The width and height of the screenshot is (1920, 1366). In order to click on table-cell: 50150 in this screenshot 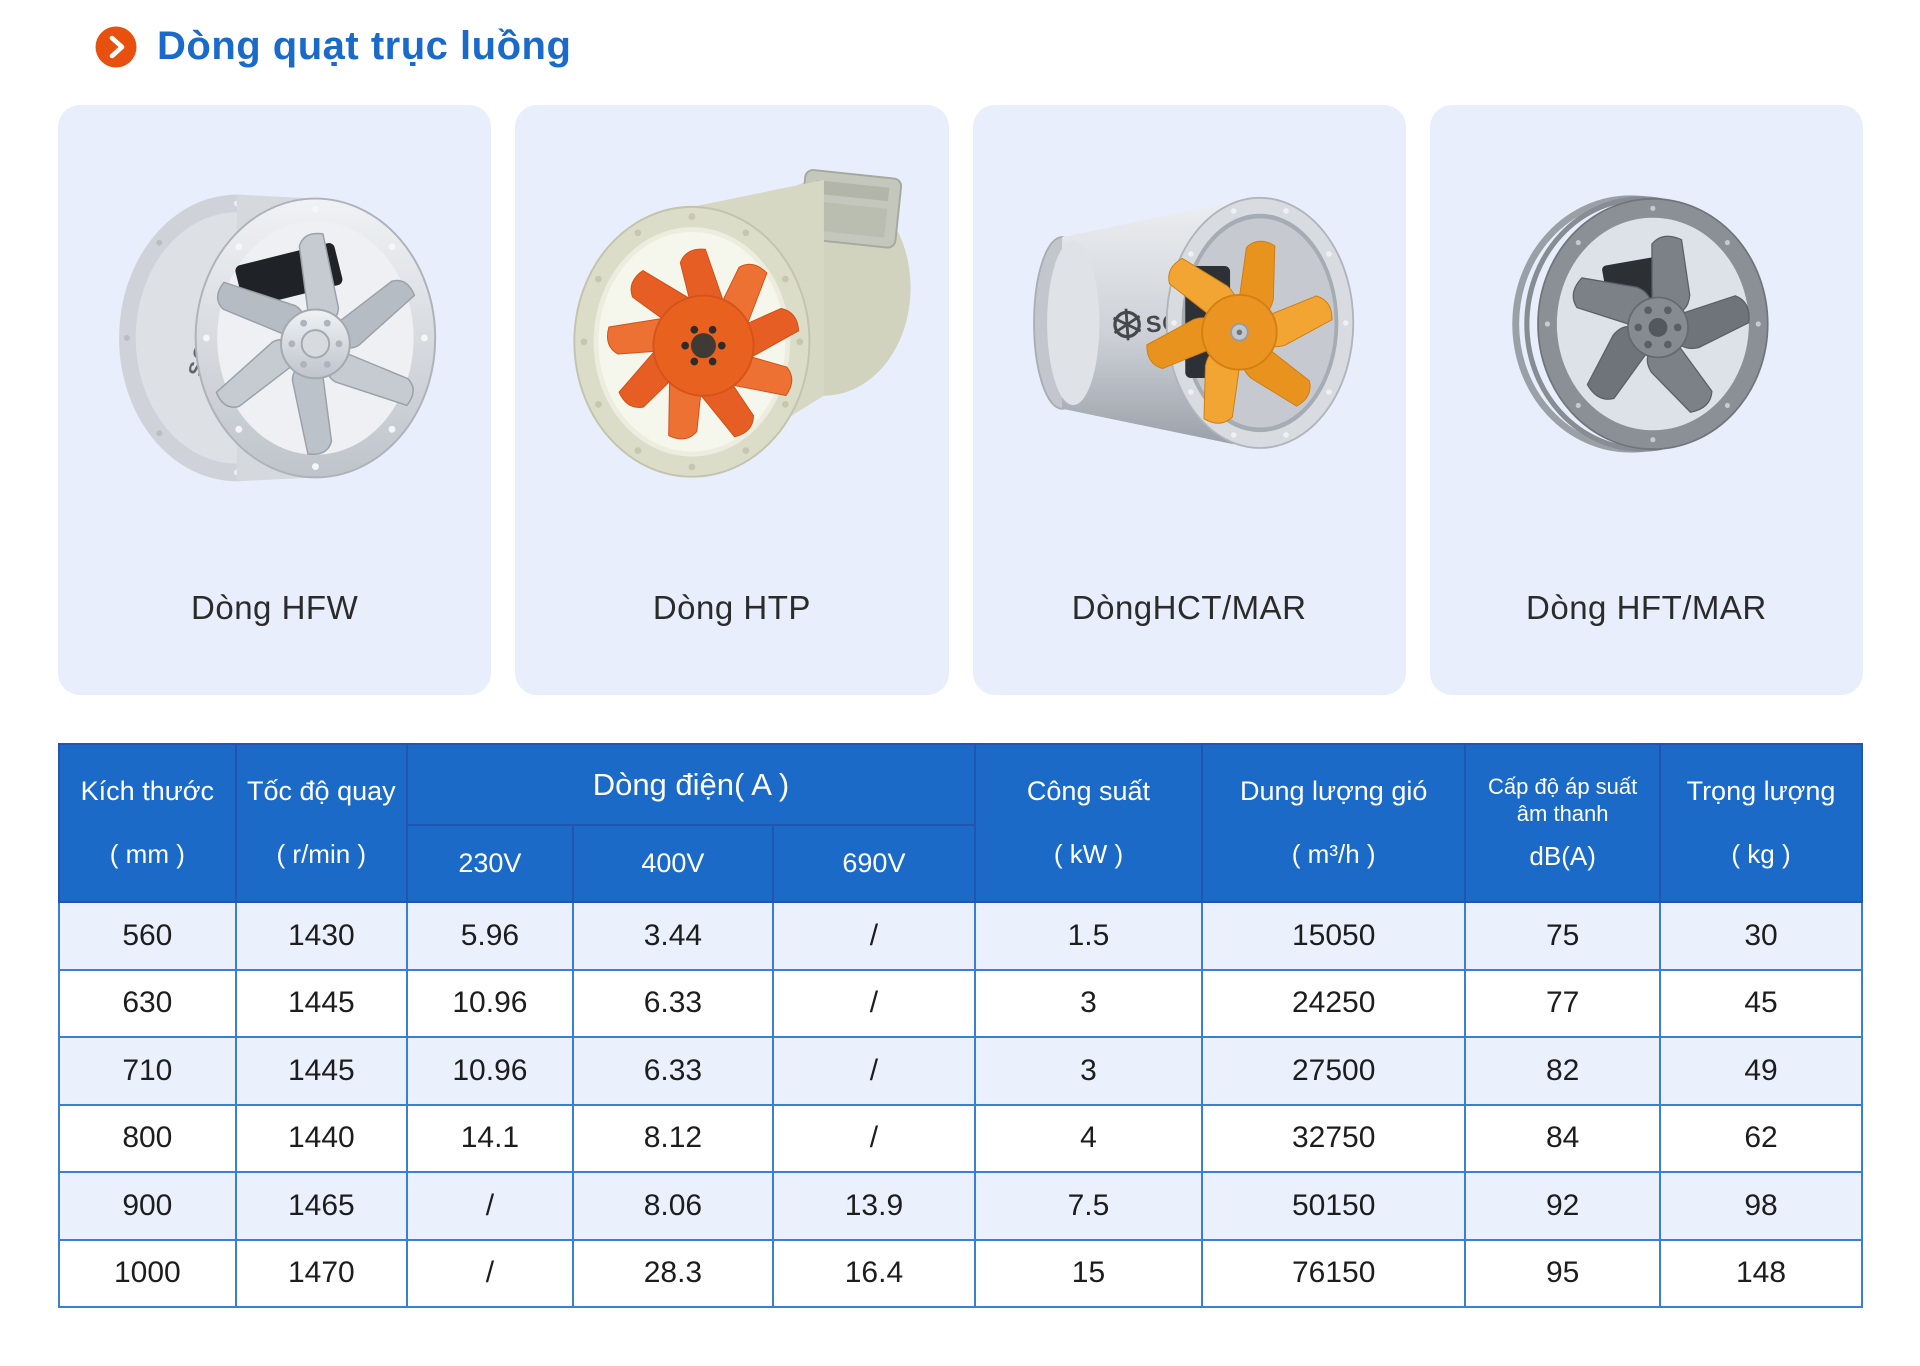, I will do `click(1334, 1206)`.